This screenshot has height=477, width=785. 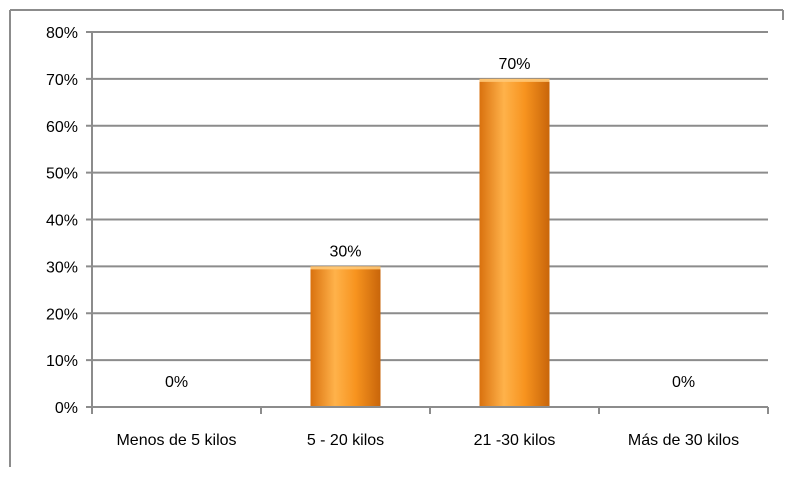 I want to click on data-label: 30%, so click(x=345, y=251).